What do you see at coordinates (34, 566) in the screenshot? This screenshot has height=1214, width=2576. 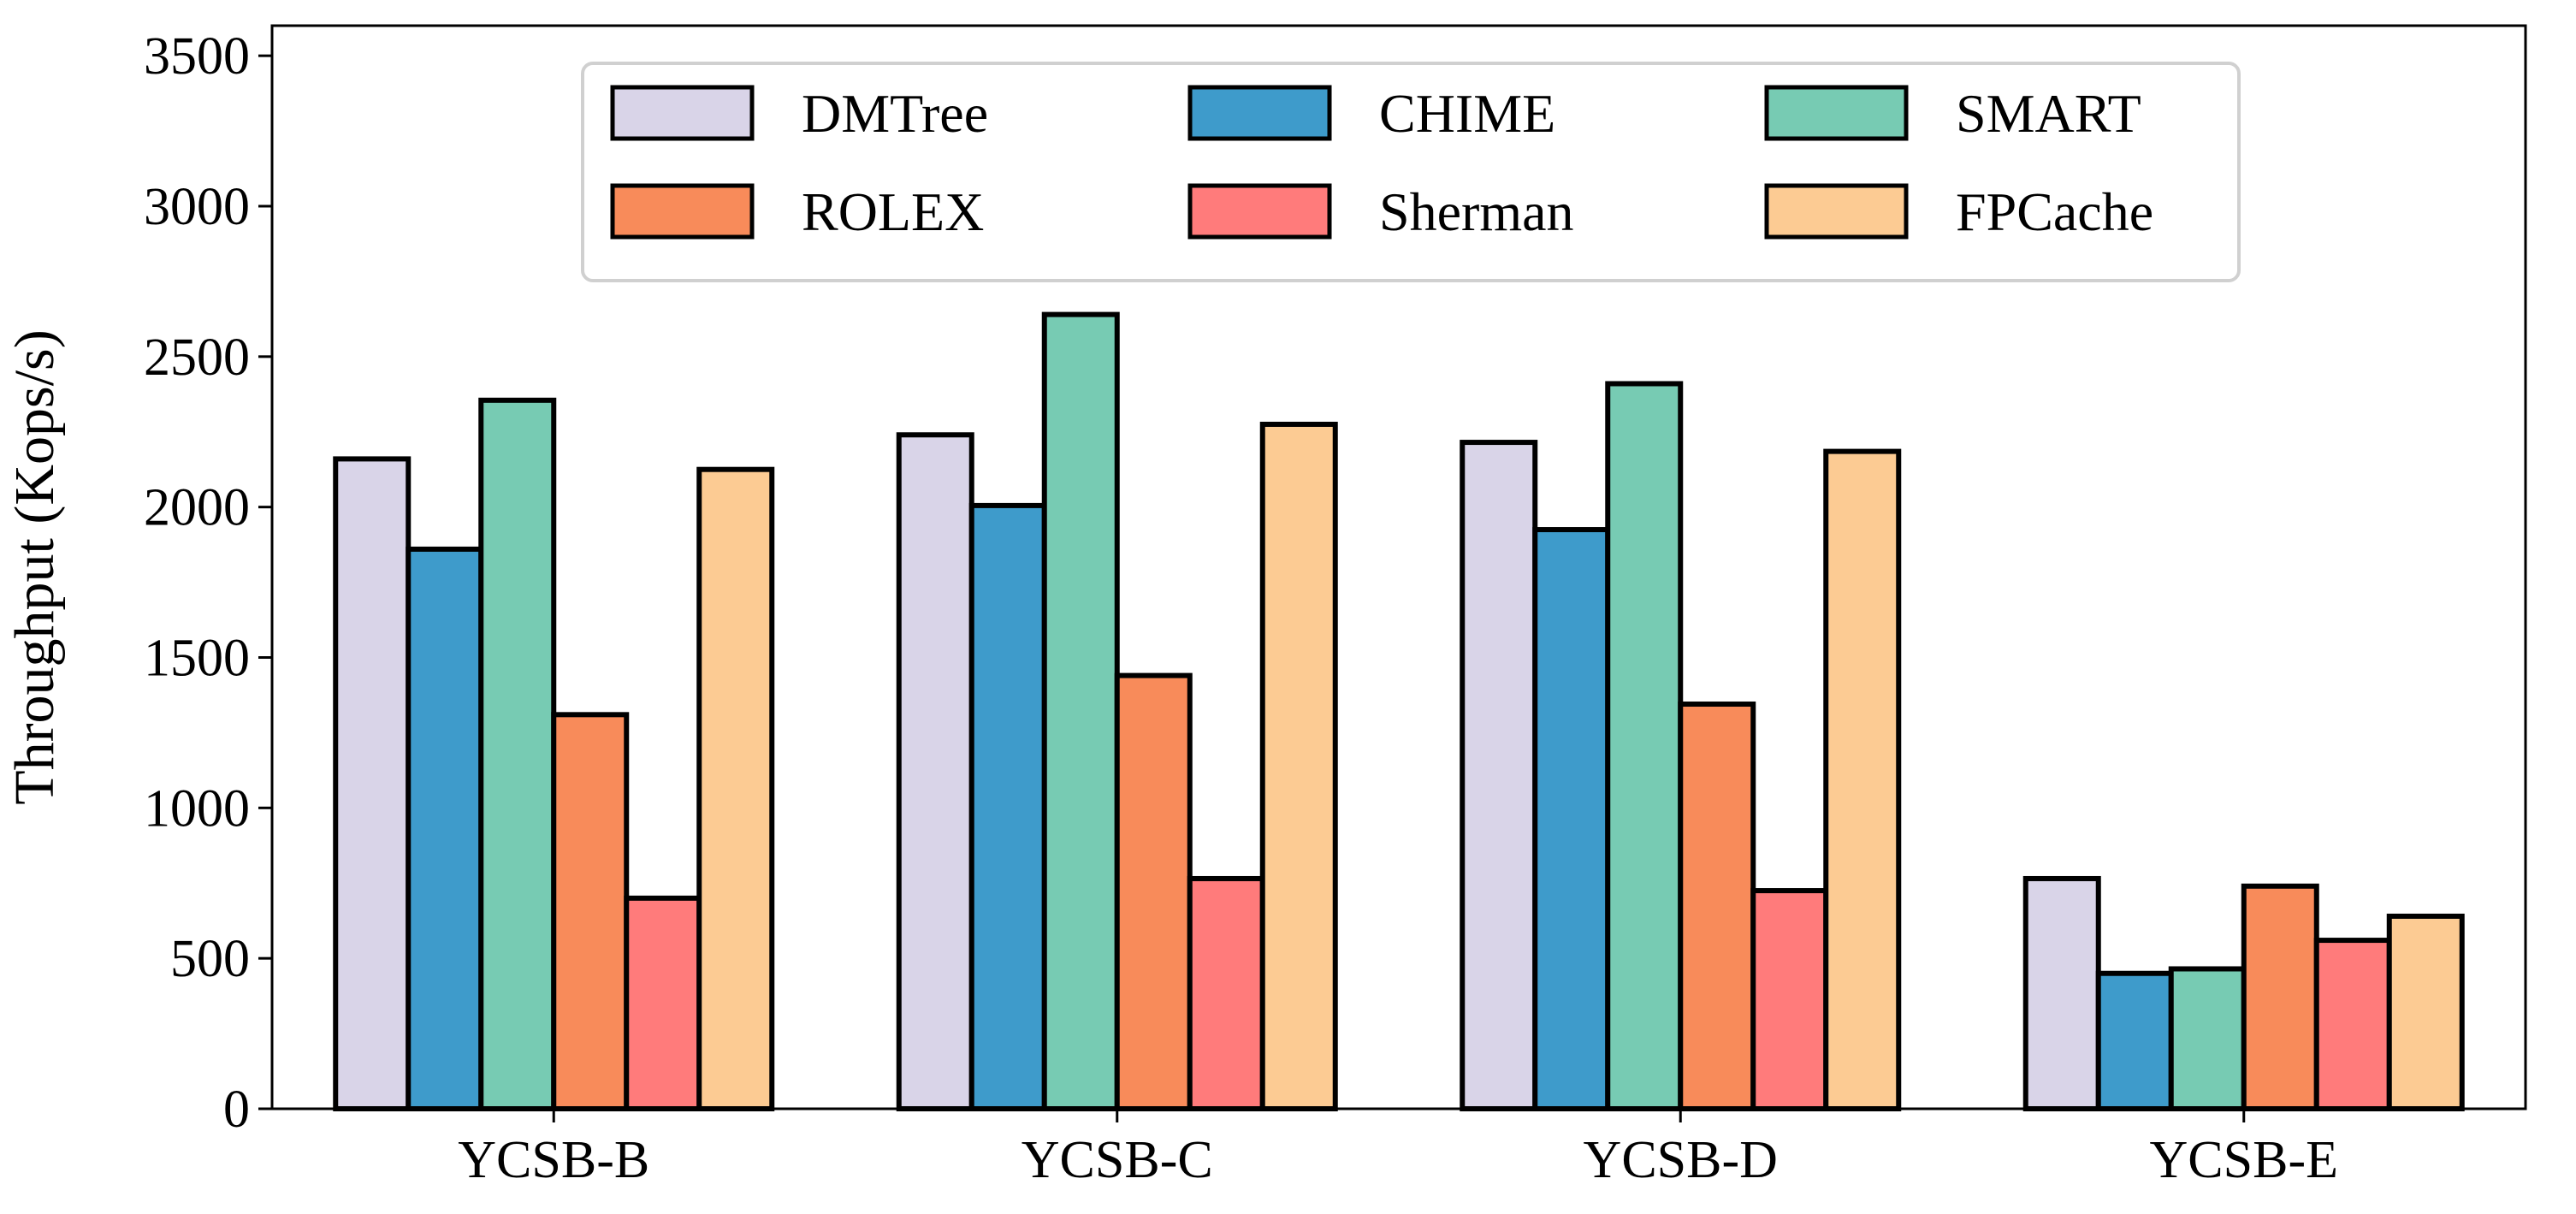 I see `y-axis-title: Throughput (Kops/s)` at bounding box center [34, 566].